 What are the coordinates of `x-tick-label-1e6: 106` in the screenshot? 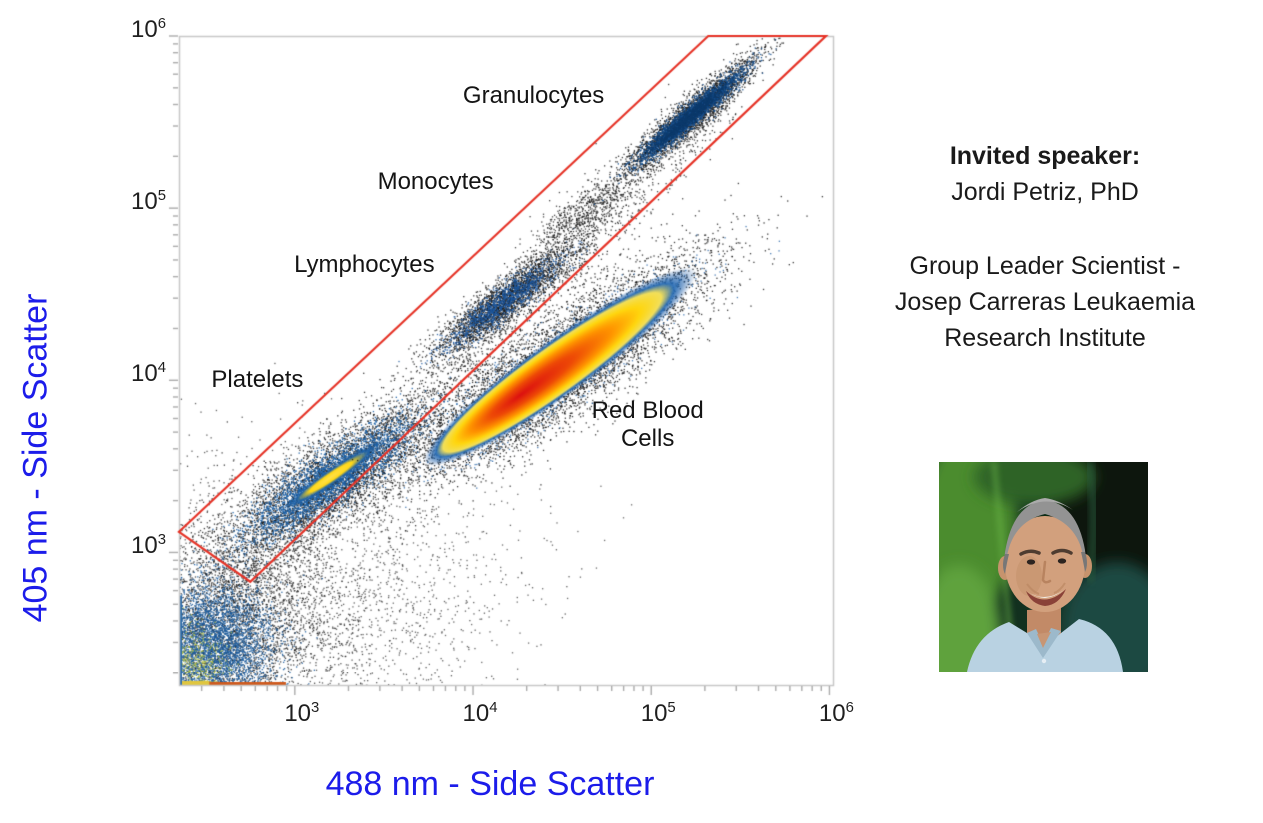 It's located at (836, 713).